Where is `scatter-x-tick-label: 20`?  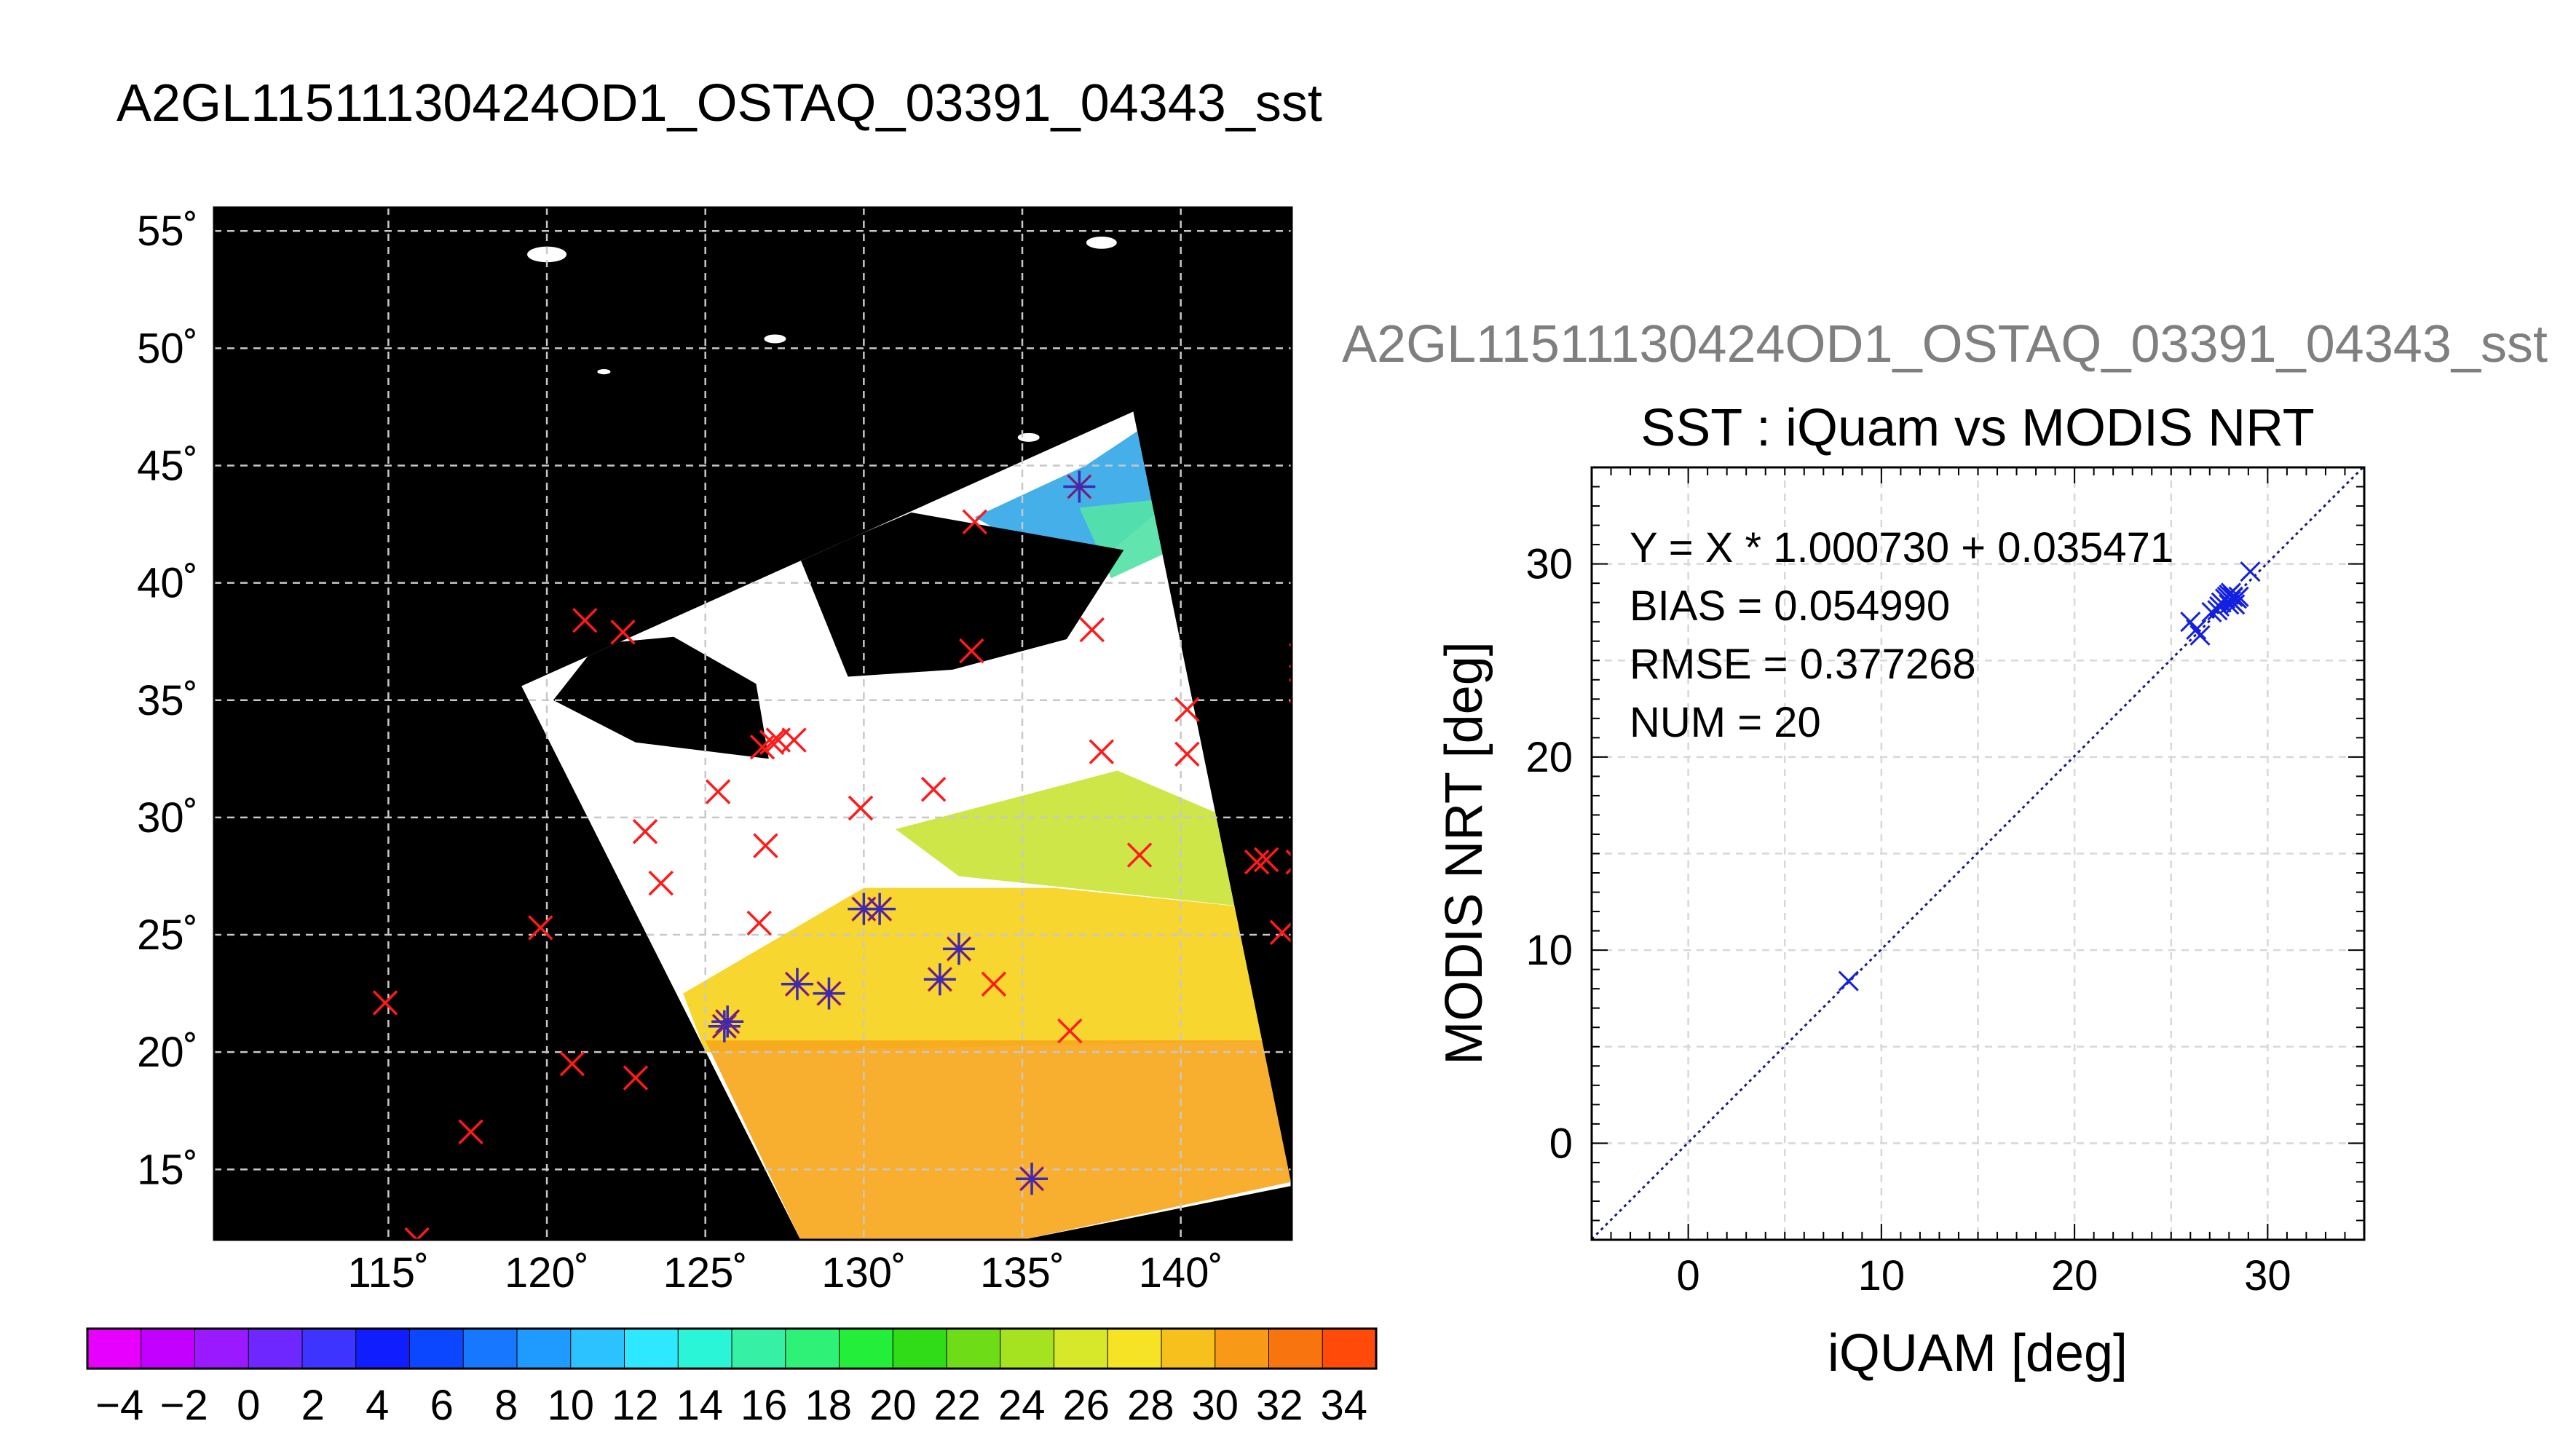
scatter-x-tick-label: 20 is located at coordinates (2074, 1275).